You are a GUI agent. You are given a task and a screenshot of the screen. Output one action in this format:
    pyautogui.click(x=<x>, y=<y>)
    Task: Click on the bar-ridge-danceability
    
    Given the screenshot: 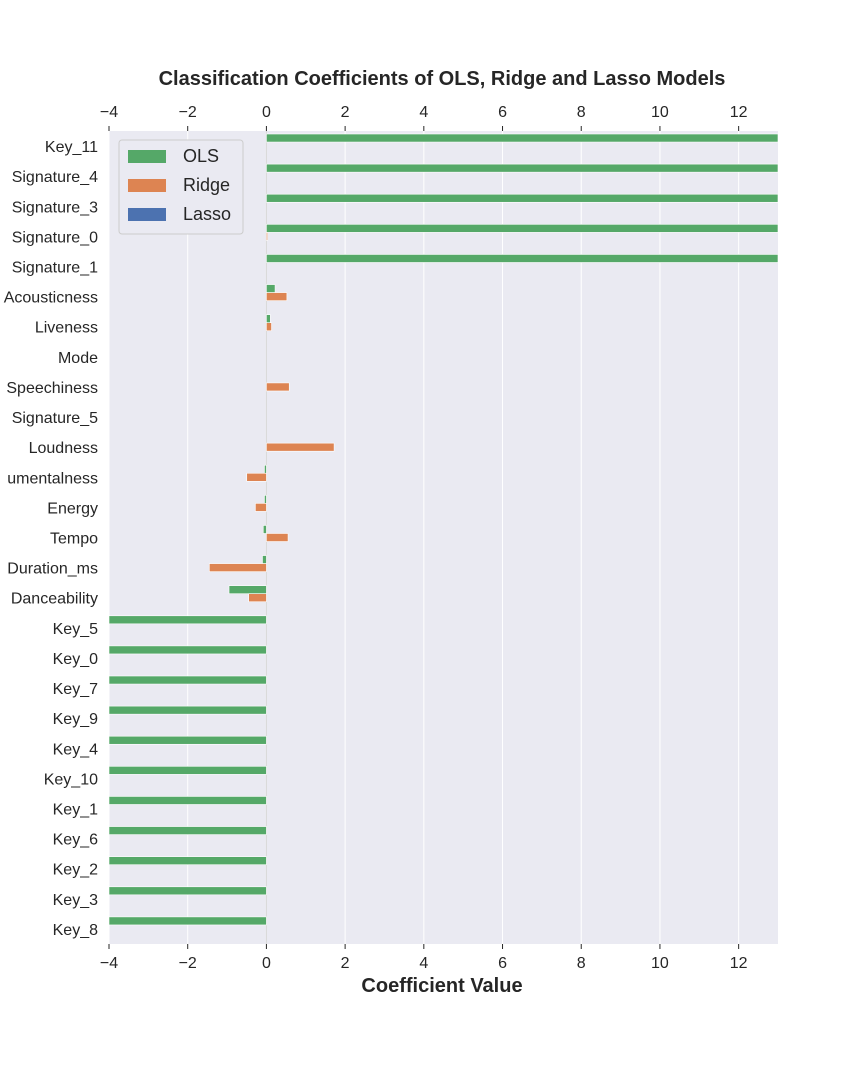 What is the action you would take?
    pyautogui.click(x=257, y=598)
    